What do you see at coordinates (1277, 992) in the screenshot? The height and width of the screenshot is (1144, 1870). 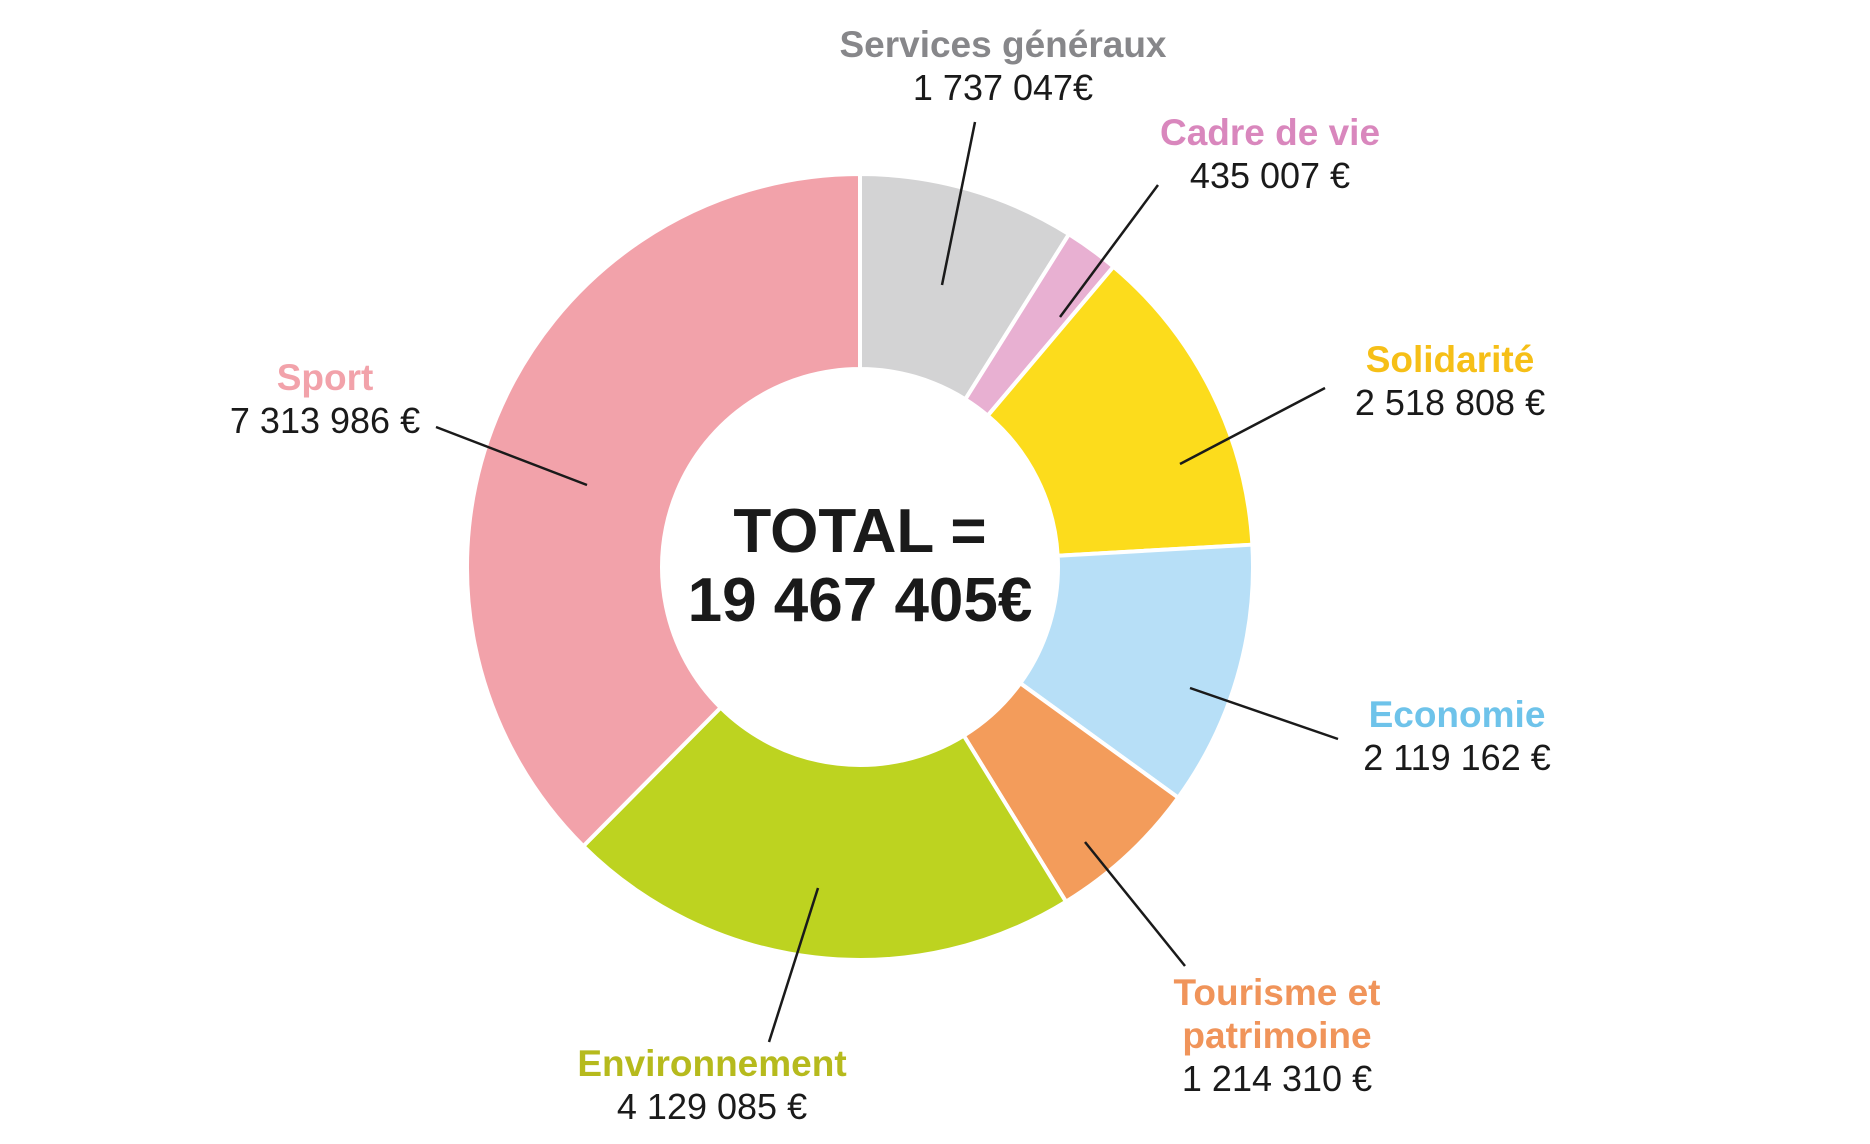 I see `slice-name-label: Tourisme et` at bounding box center [1277, 992].